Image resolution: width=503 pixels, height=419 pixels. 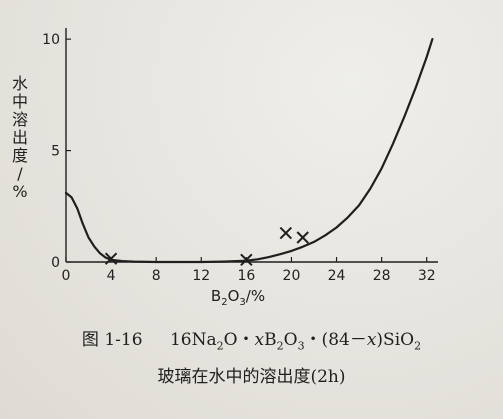 I want to click on x-tick-label-12: 12, so click(x=201, y=276).